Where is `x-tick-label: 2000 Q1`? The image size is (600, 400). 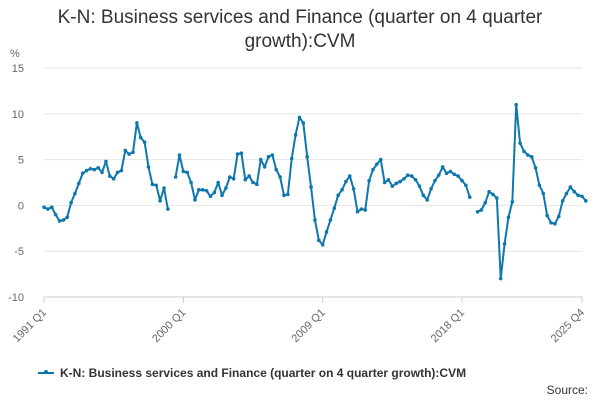 x-tick-label: 2000 Q1 is located at coordinates (169, 326).